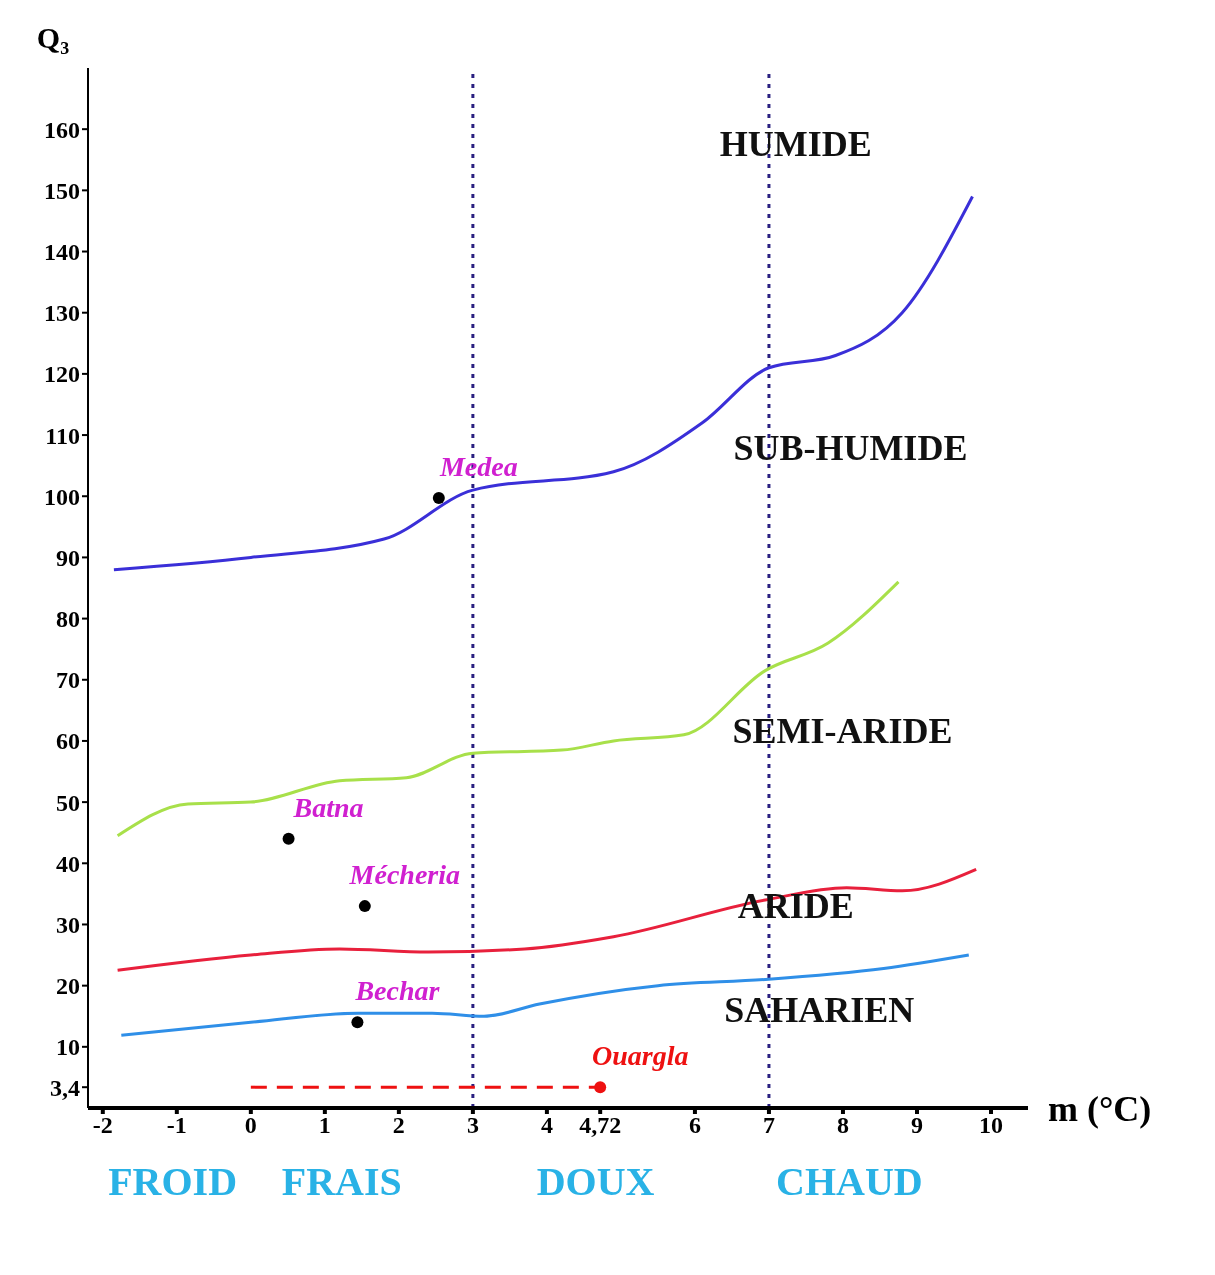 This screenshot has width=1215, height=1275. I want to click on series-label: Medea, so click(478, 467).